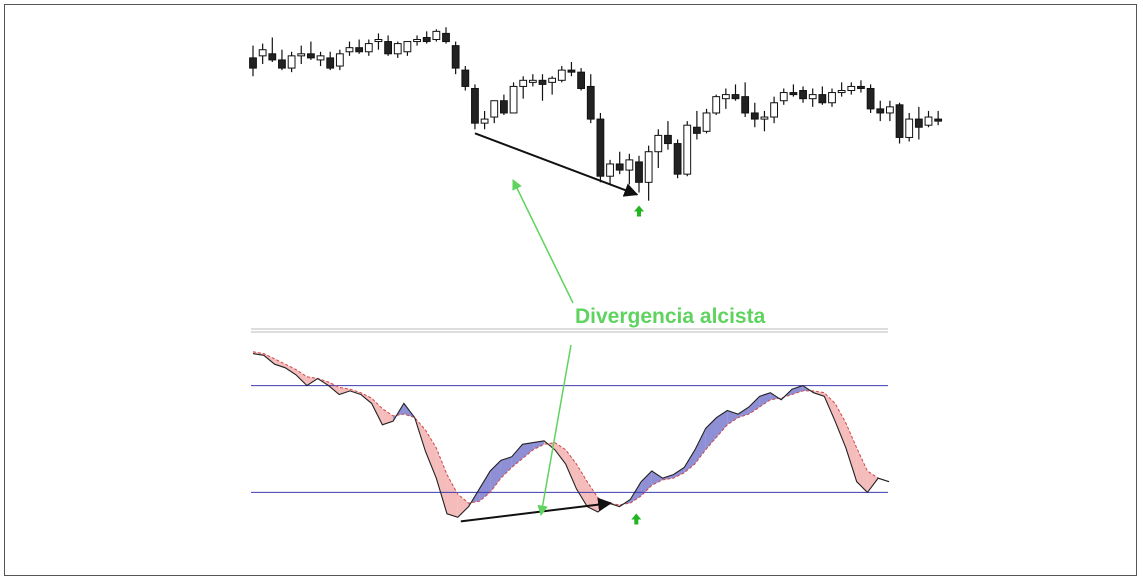 This screenshot has height=582, width=1143. Describe the element at coordinates (636, 519) in the screenshot. I see `oscillator-signal-arrow` at that location.